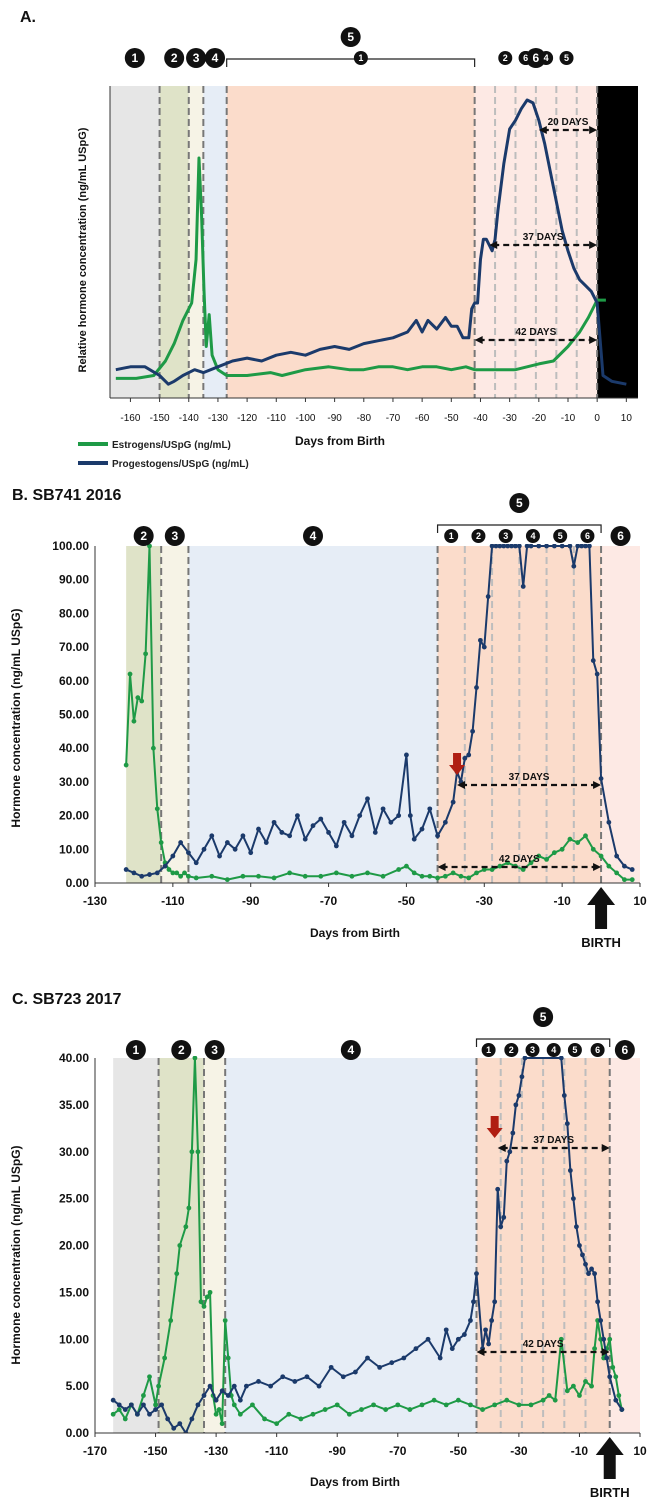 Image resolution: width=650 pixels, height=1504 pixels. Describe the element at coordinates (532, 1050) in the screenshot. I see `substage-marker-3: 3` at that location.